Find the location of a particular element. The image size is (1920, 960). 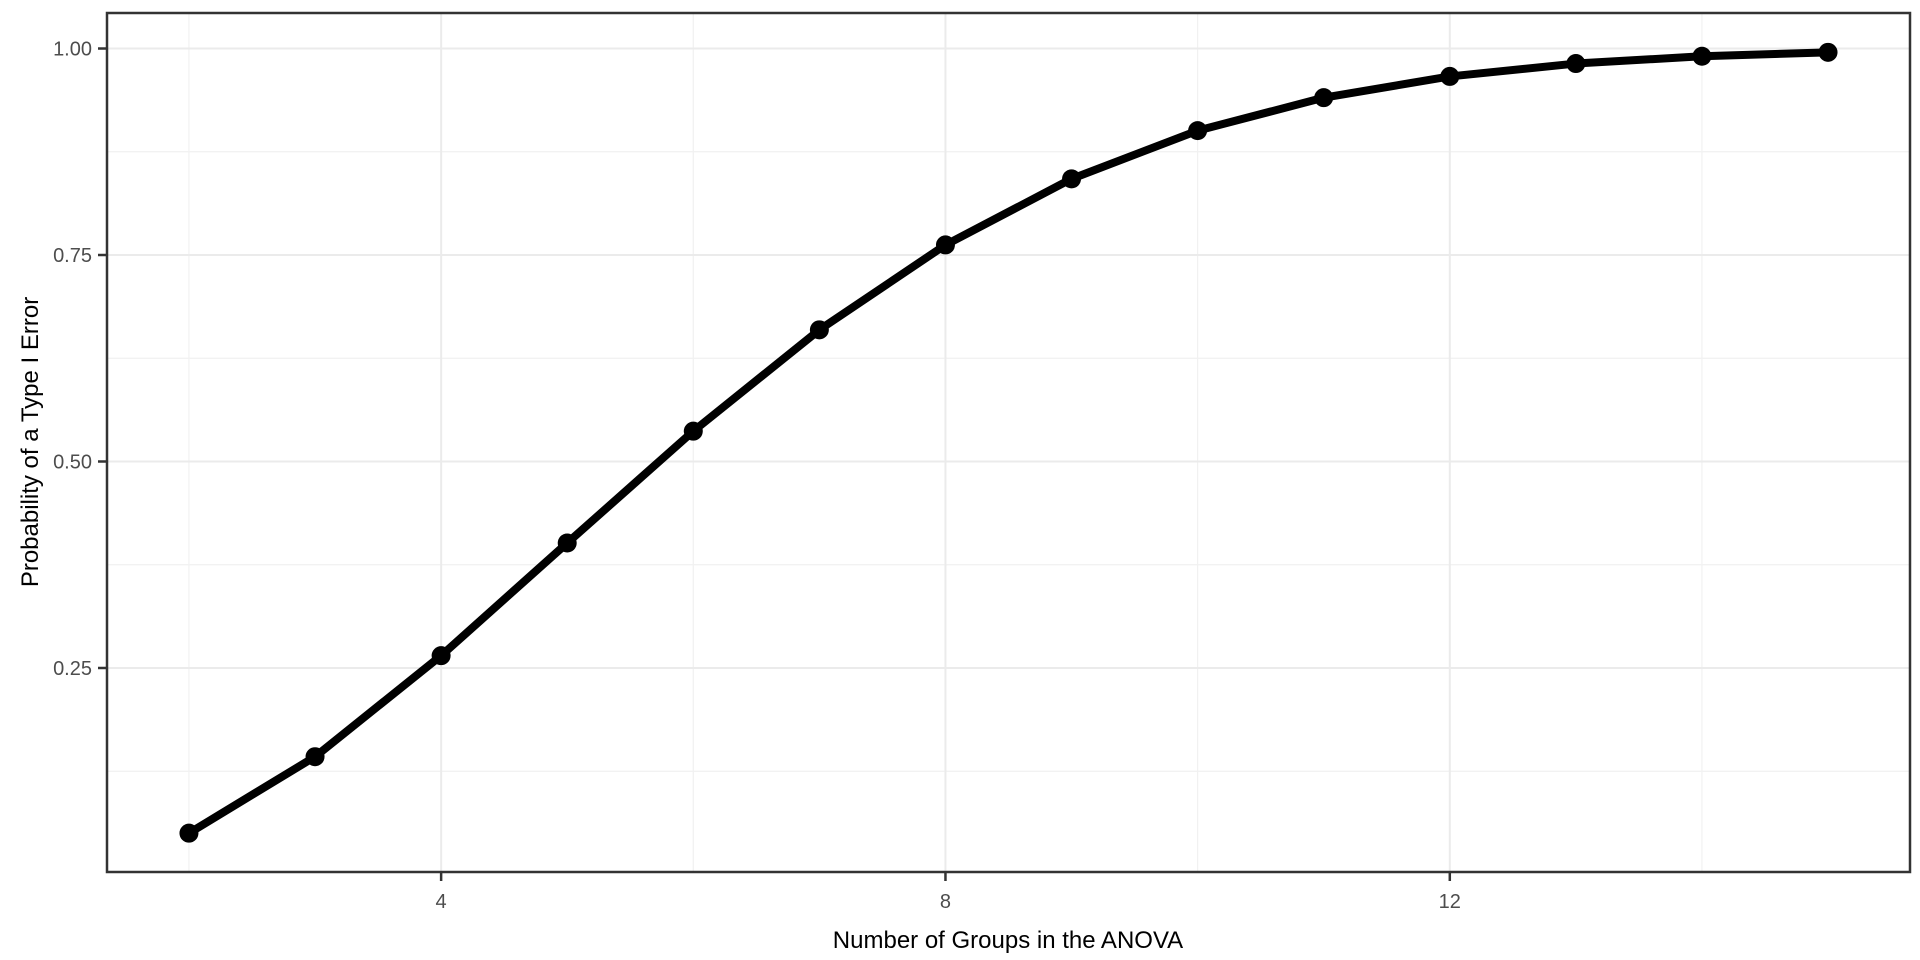

x-tick-label: 8 is located at coordinates (945, 902).